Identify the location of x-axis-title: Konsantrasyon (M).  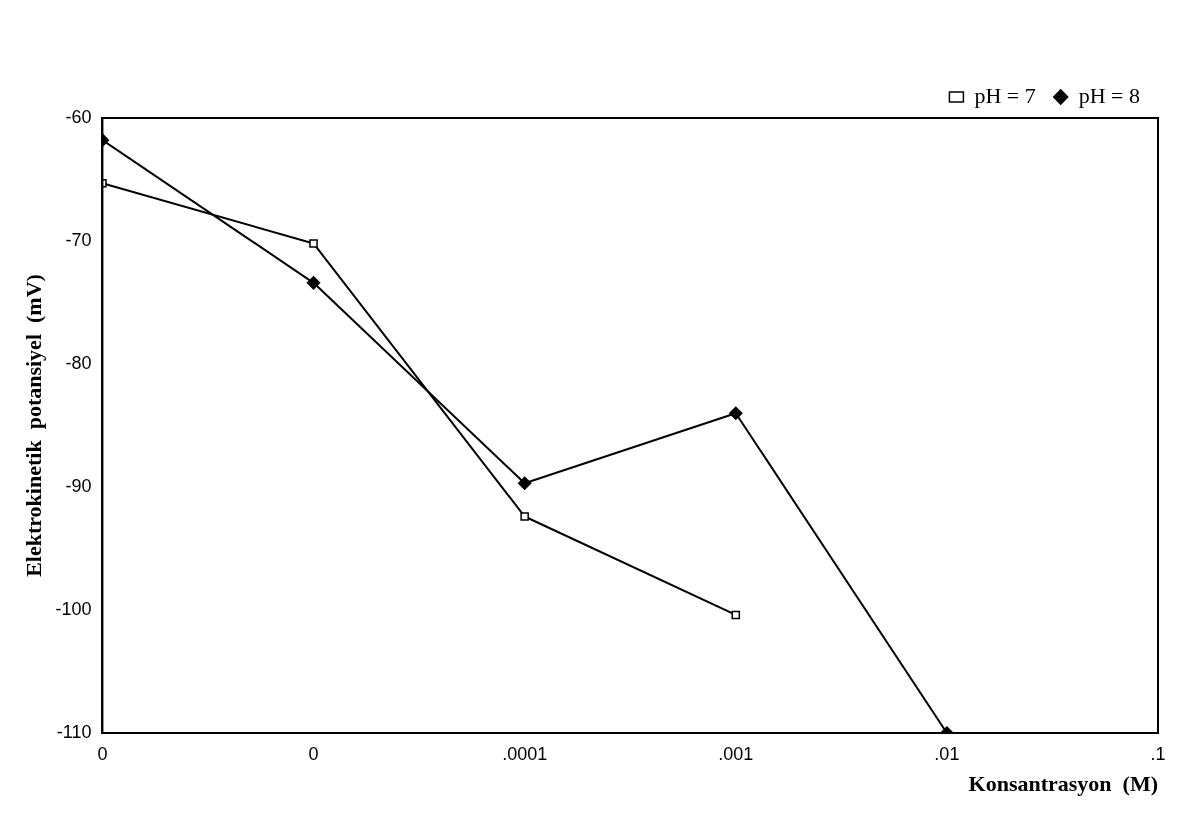
(1063, 784).